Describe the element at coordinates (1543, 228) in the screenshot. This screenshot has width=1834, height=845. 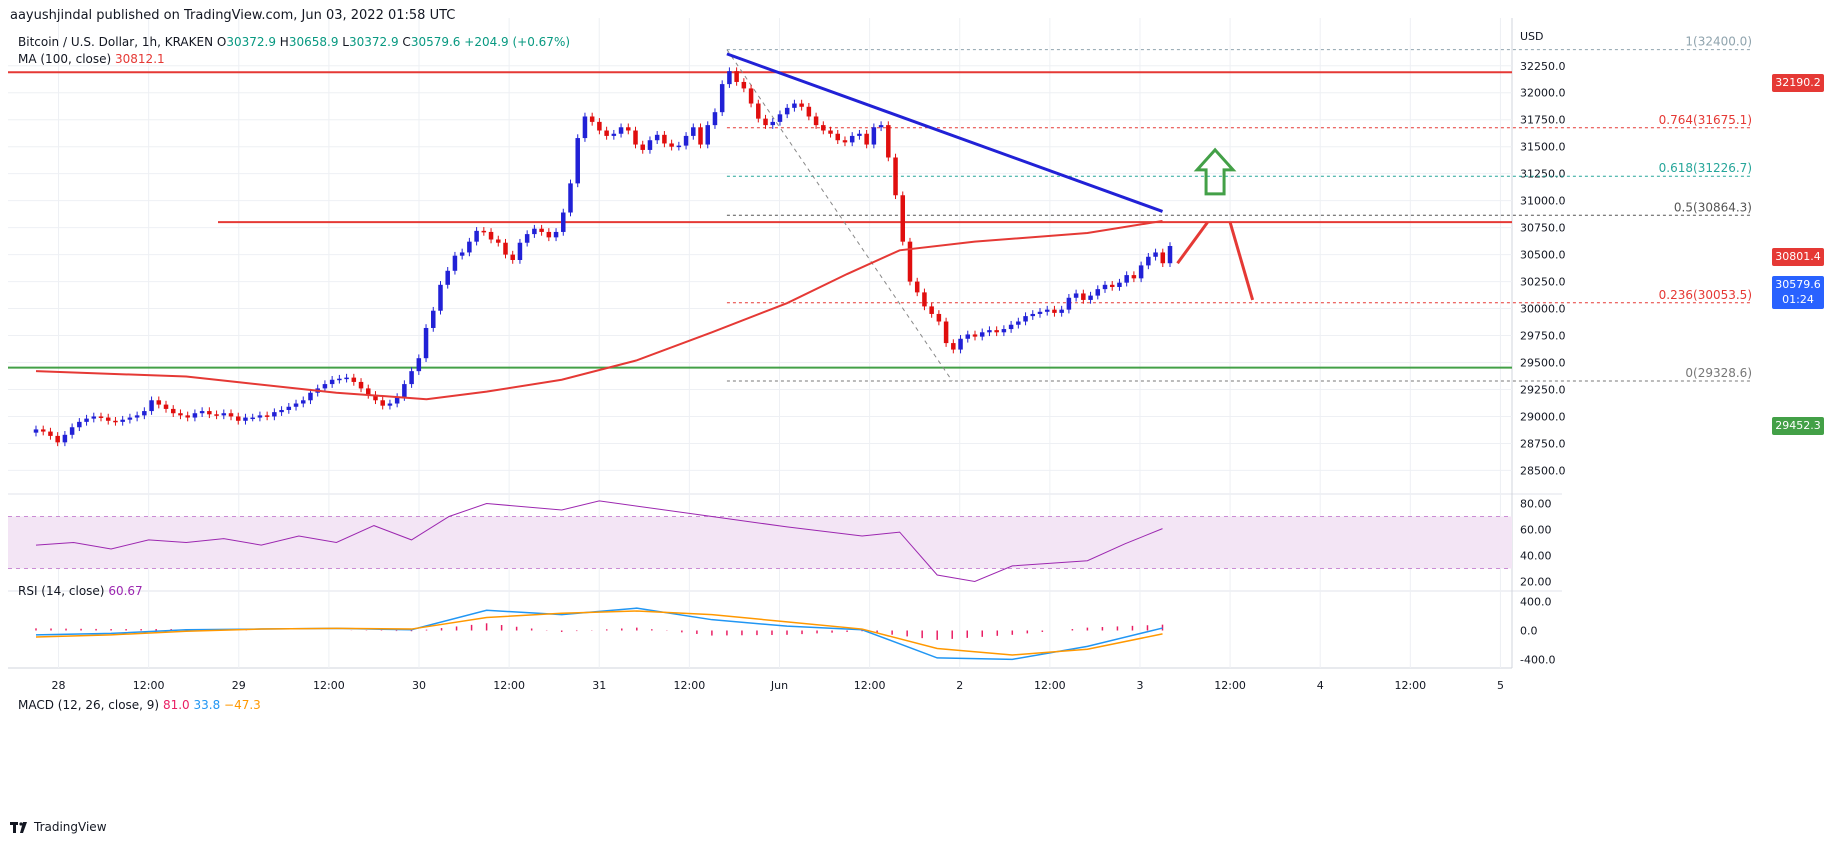
I see `price-tick-label: 30750.0` at that location.